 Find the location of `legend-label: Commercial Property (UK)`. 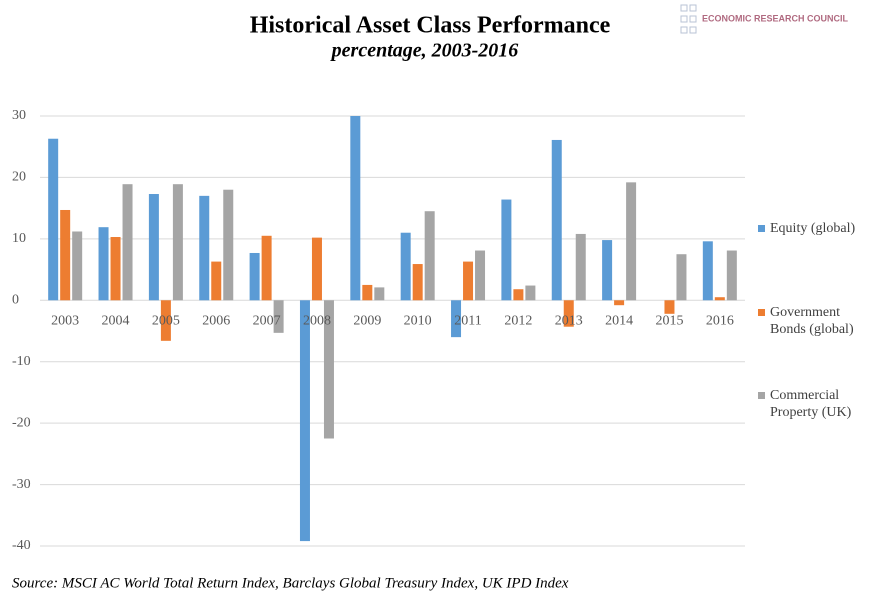

legend-label: Commercial Property (UK) is located at coordinates (814, 404).